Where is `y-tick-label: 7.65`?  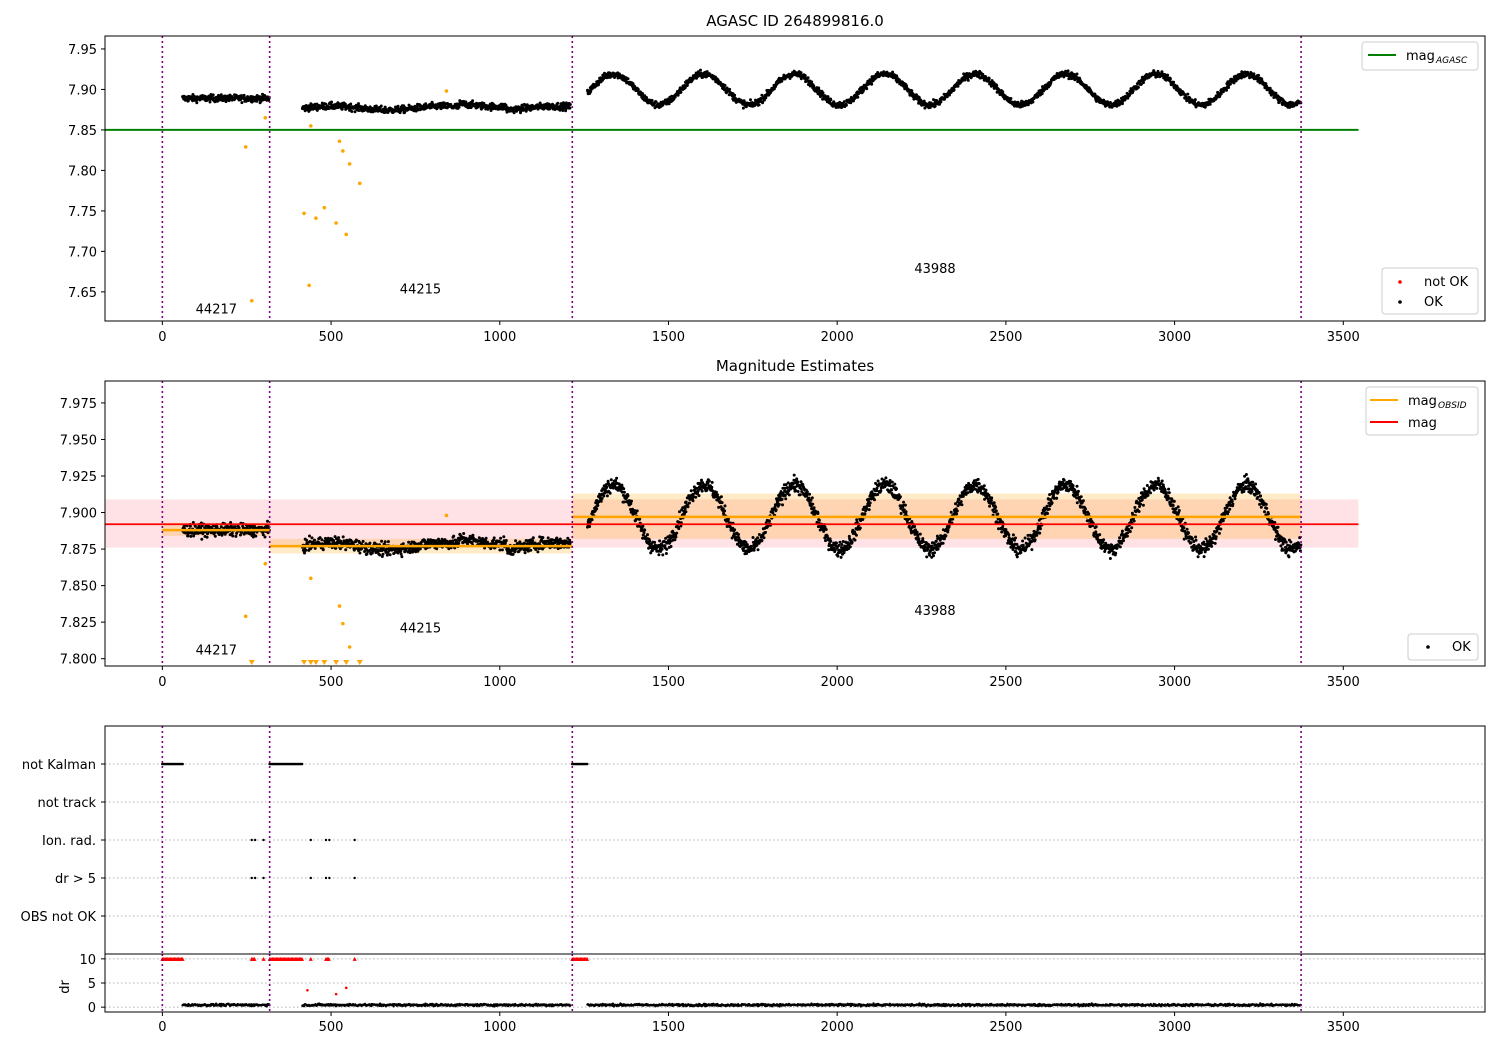 y-tick-label: 7.65 is located at coordinates (82, 293).